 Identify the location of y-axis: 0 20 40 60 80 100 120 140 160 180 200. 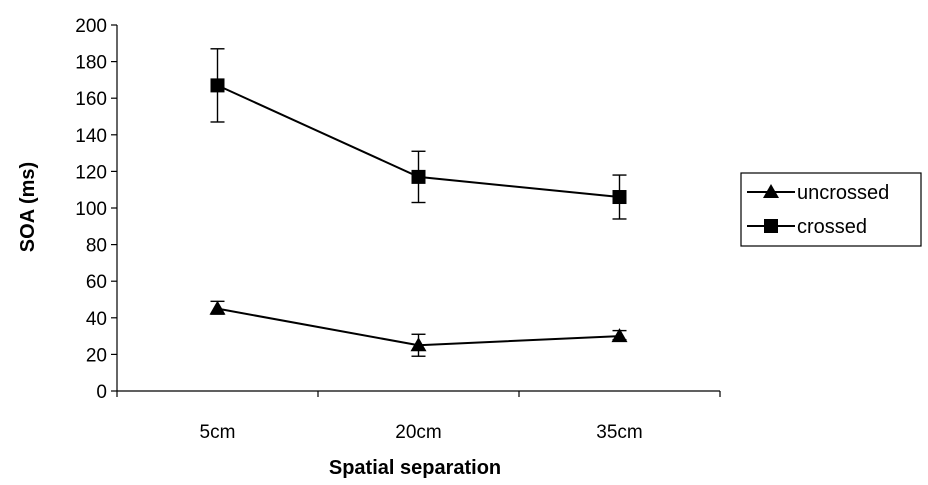
(96, 209).